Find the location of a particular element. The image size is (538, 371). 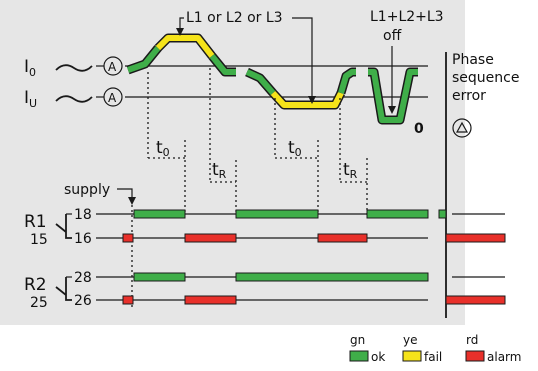

current-trace-yellow-low-fill is located at coordinates (307, 99).